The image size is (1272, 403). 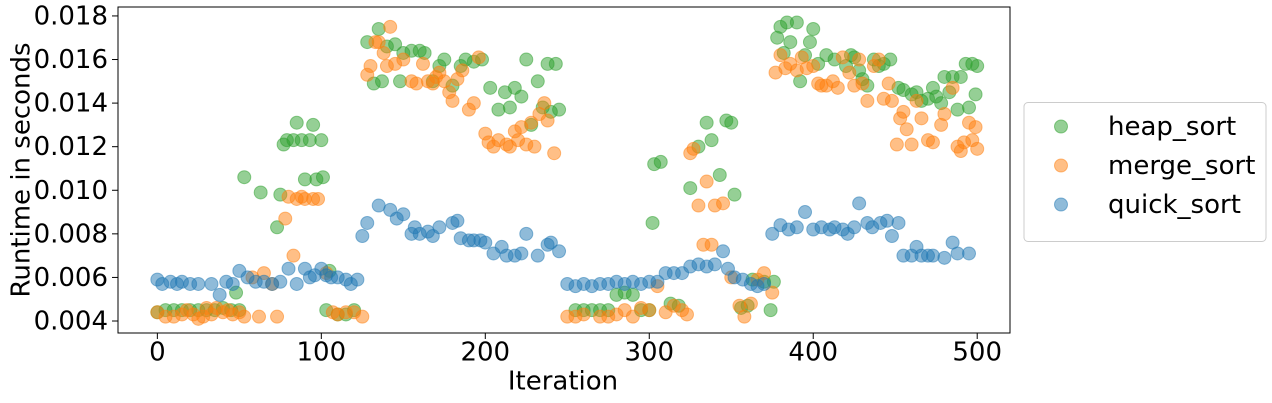 I want to click on legend-label: merge_sort, so click(x=1181, y=166).